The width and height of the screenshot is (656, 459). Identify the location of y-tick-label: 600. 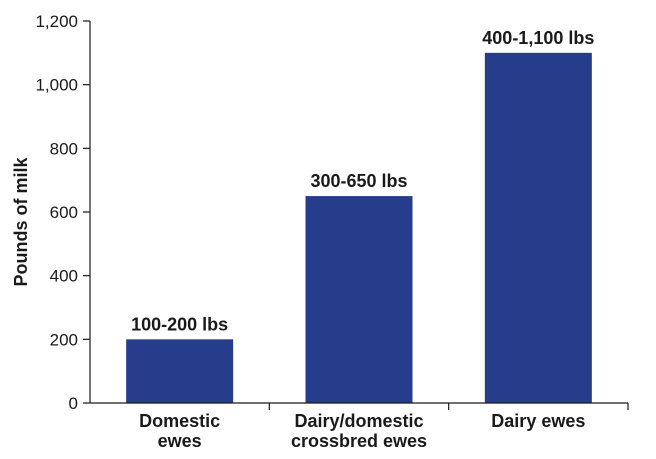
(64, 212).